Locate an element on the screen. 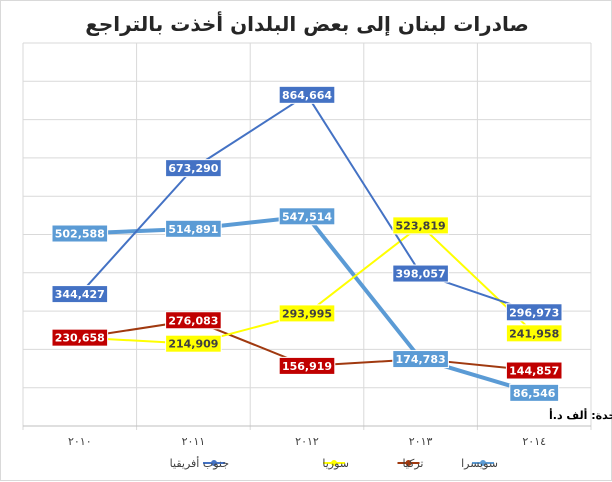 Image resolution: width=612 pixels, height=482 pixels. legend-label: جنوب أفريقيا is located at coordinates (199, 463).